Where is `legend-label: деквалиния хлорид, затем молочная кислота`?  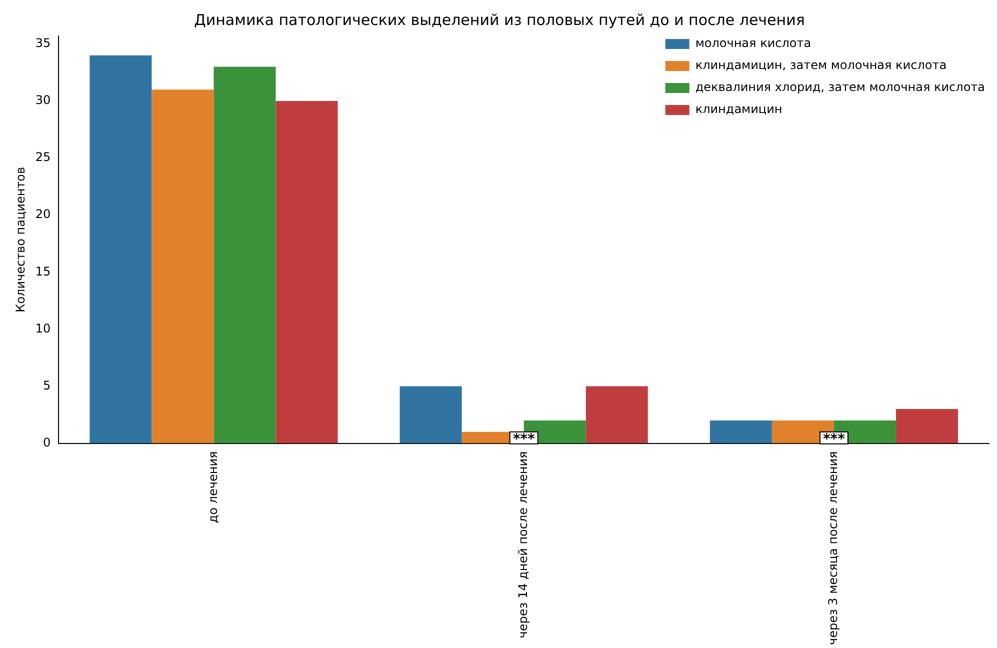 legend-label: деквалиния хлорид, затем молочная кислота is located at coordinates (840, 87).